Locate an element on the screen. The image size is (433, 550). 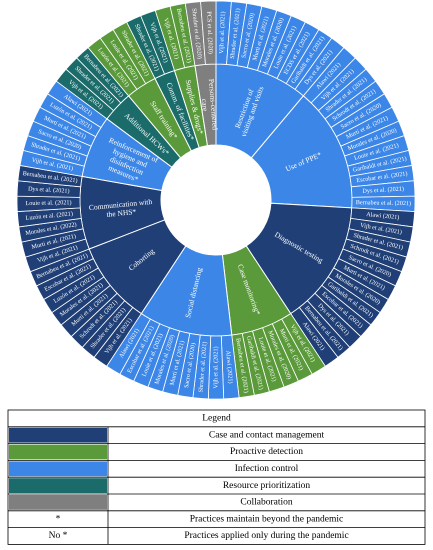
legend-label: Resource prioritization is located at coordinates (267, 486).